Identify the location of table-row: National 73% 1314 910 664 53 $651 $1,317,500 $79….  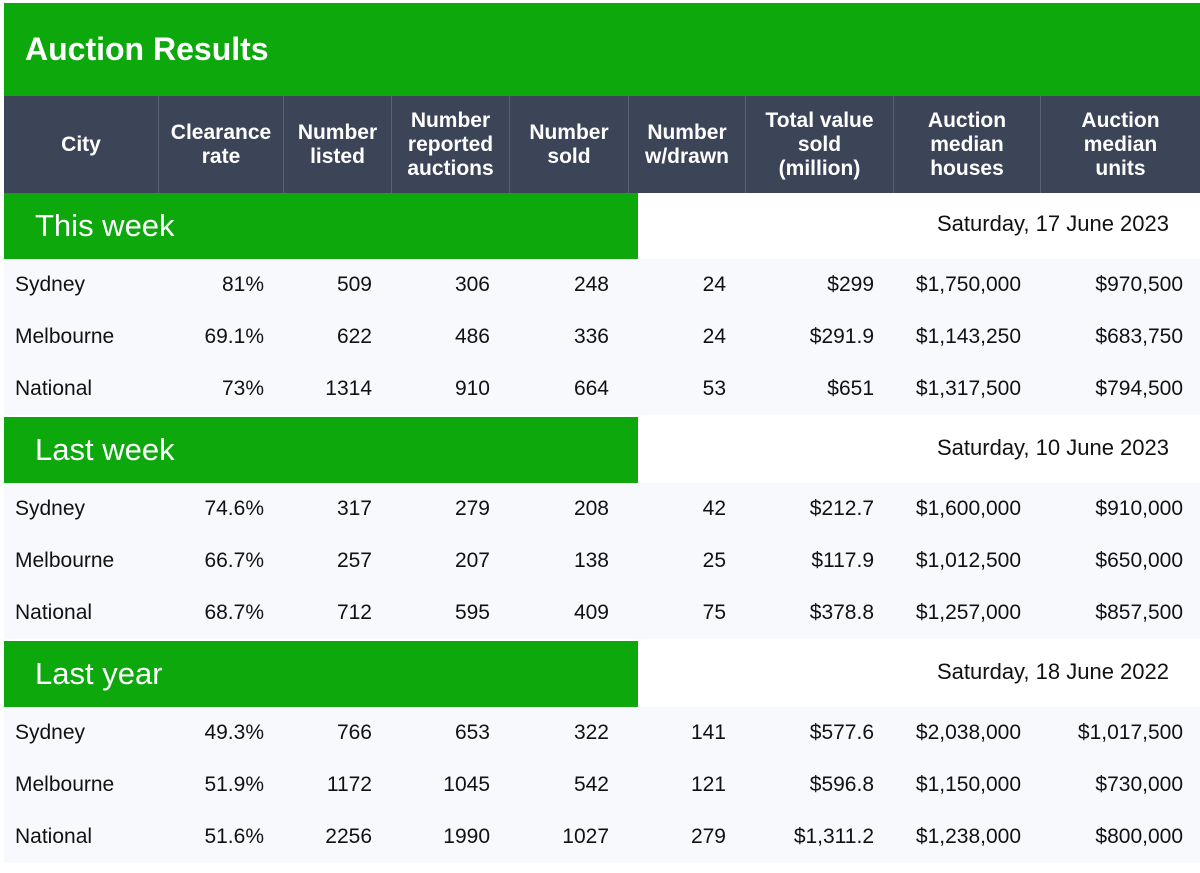
(602, 389).